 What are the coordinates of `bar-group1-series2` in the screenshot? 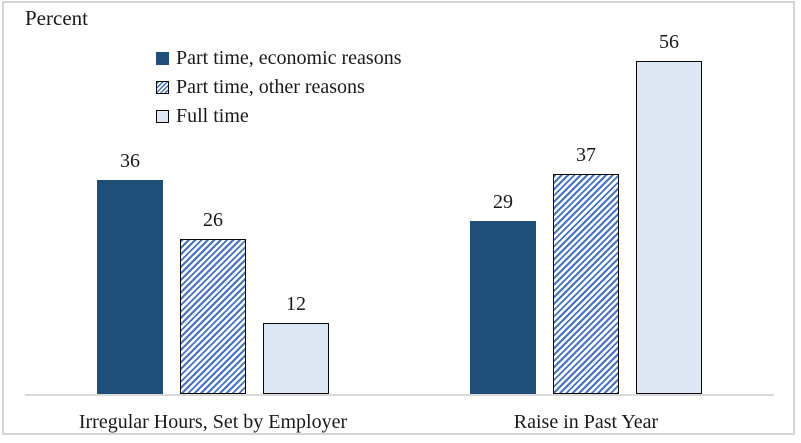 It's located at (213, 316).